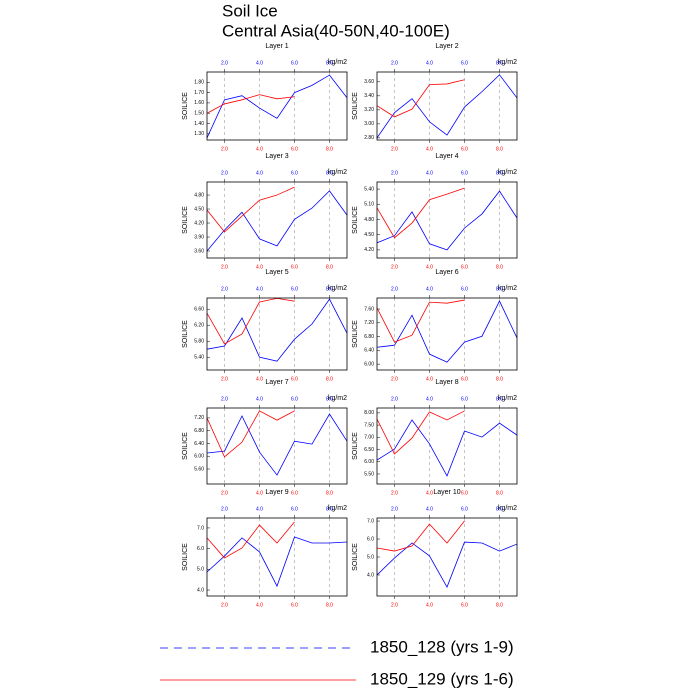  Describe the element at coordinates (199, 342) in the screenshot. I see `y-tick-label: 5.80` at that location.